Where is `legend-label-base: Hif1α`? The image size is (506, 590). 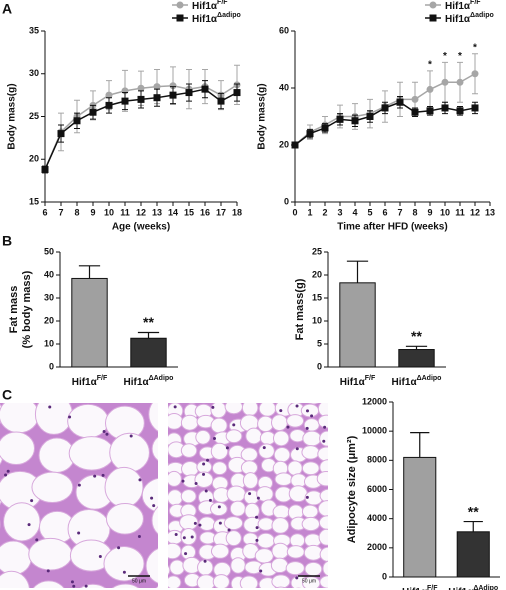 legend-label-base: Hif1α is located at coordinates (458, 19).